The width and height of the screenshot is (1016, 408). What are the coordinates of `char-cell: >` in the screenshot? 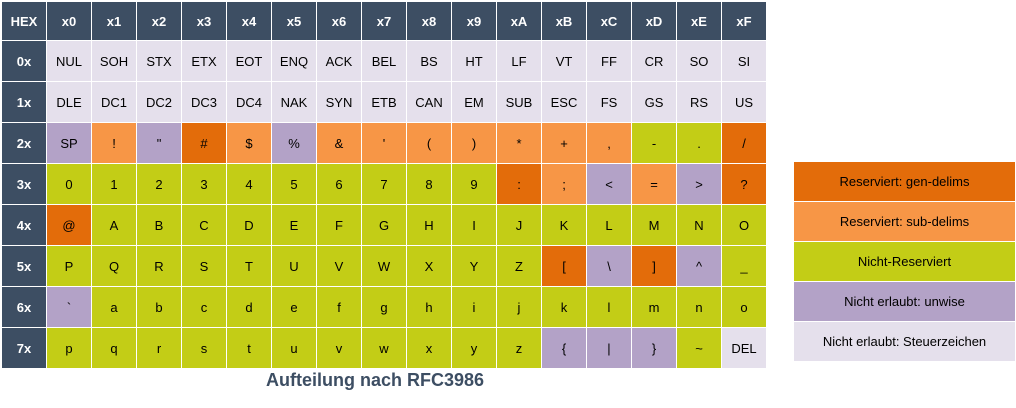 It's located at (699, 184).